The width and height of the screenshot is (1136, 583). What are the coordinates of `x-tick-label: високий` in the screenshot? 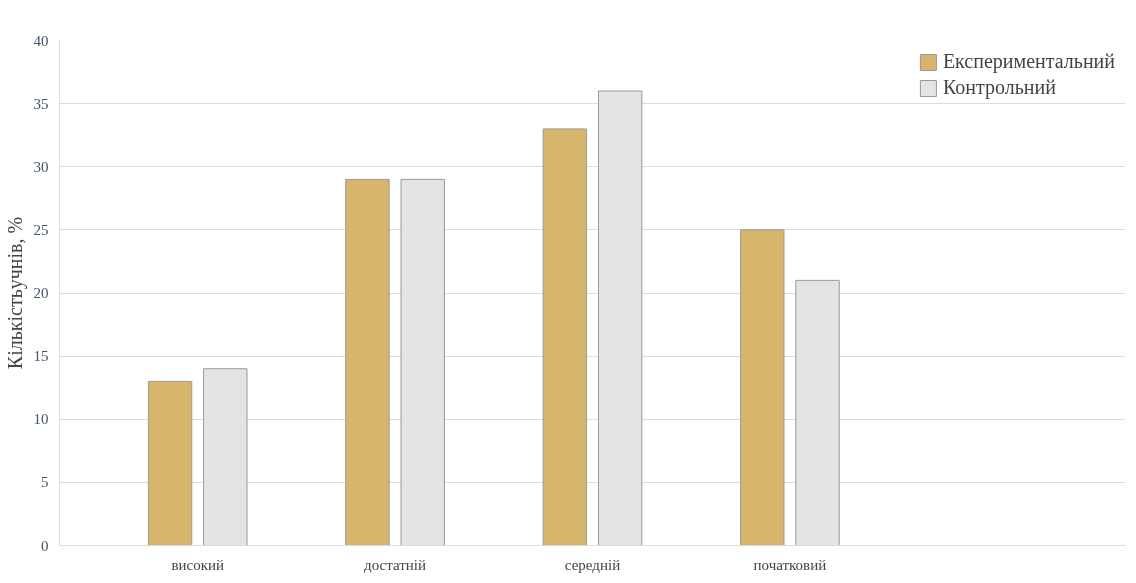 It's located at (198, 564).